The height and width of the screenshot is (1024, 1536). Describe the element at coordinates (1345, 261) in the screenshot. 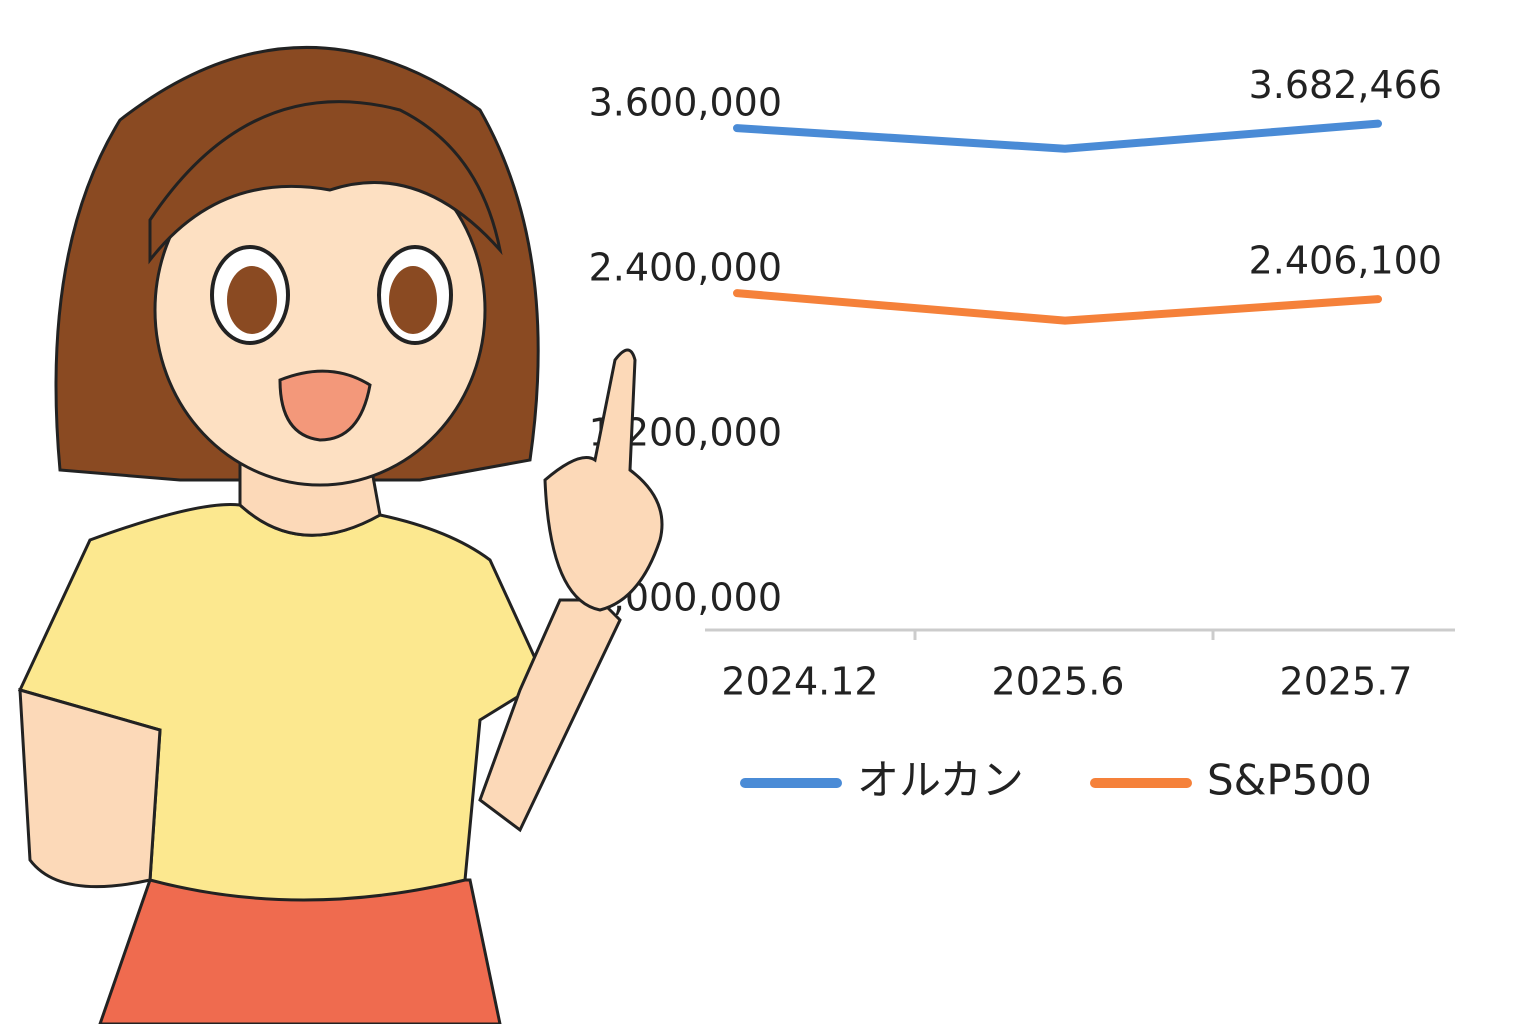

I see `data-label: 2.406,100` at that location.